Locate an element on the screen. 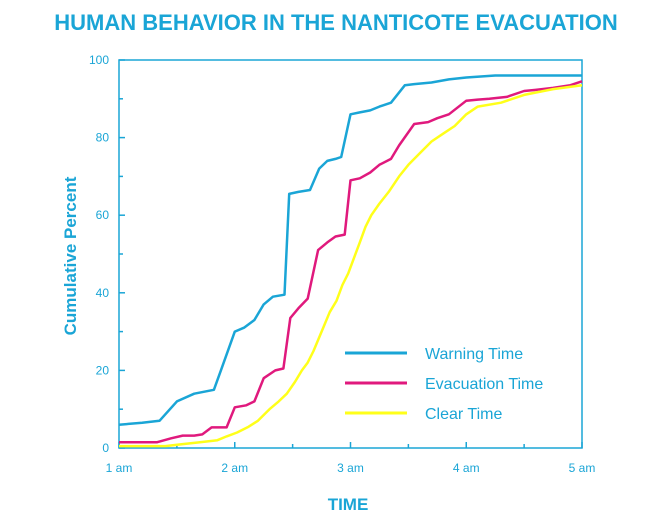  legend-label-clear-time: Clear Time is located at coordinates (463, 414).